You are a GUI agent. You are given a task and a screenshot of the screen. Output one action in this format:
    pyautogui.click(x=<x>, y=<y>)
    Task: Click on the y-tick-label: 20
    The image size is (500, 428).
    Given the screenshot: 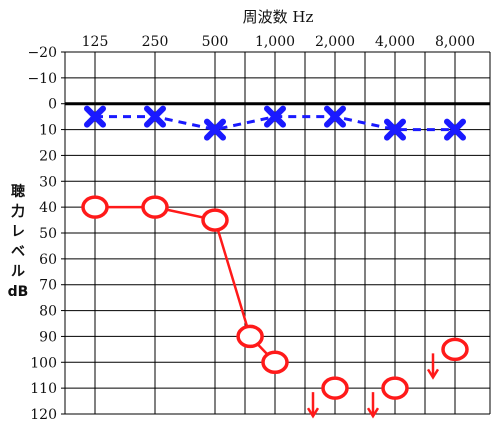 What is the action you would take?
    pyautogui.click(x=48, y=156)
    